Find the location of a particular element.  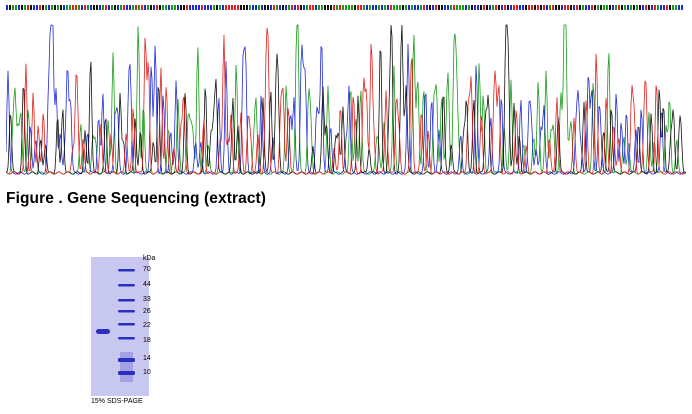

marker-label: 26 is located at coordinates (147, 311).